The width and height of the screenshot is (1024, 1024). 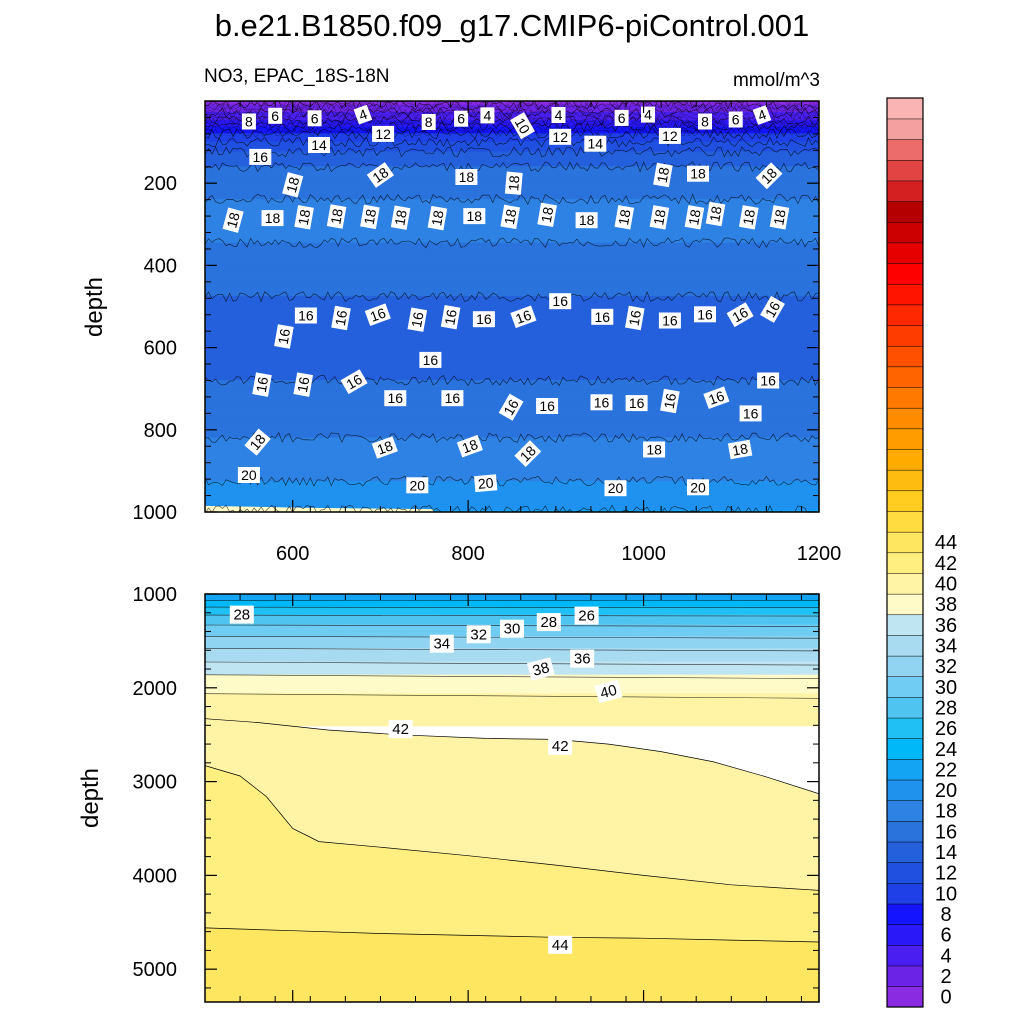 I want to click on upper-contour-label-text: 8, so click(x=429, y=122).